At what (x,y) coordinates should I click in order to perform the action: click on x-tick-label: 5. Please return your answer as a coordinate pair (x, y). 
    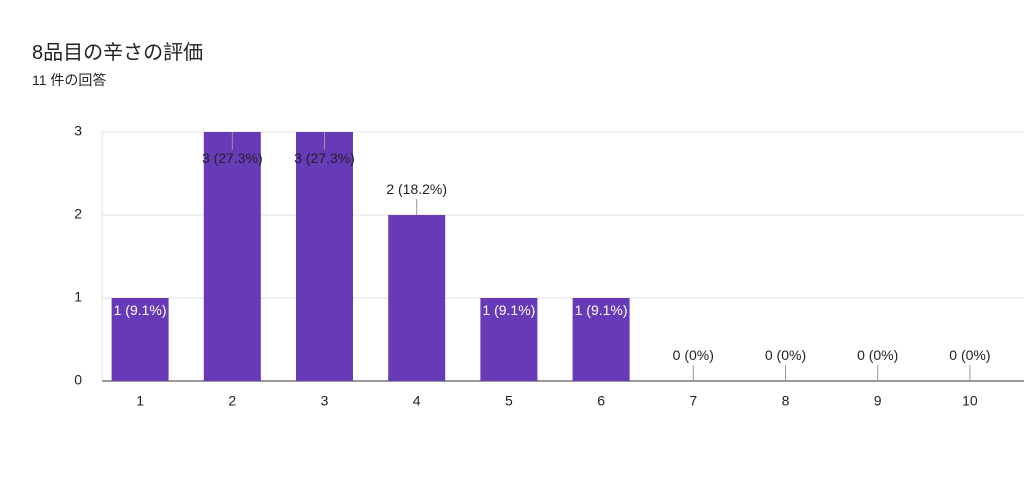
    Looking at the image, I should click on (509, 401).